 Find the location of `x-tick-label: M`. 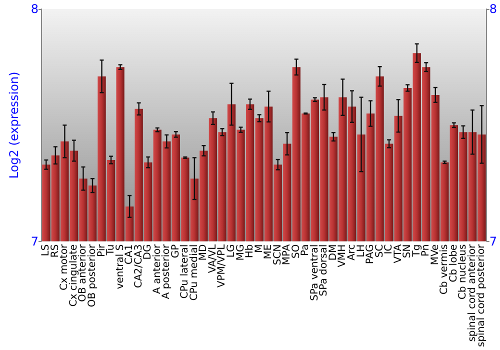

x-tick-label: M is located at coordinates (259, 248).